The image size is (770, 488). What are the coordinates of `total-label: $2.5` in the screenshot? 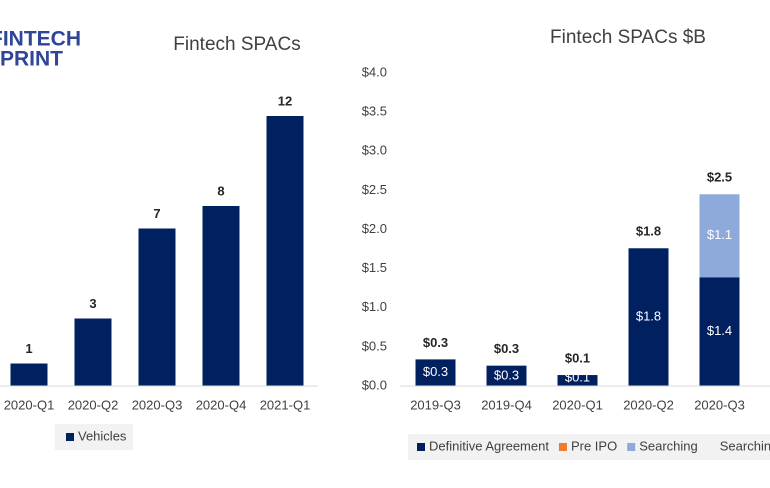 It's located at (719, 177).